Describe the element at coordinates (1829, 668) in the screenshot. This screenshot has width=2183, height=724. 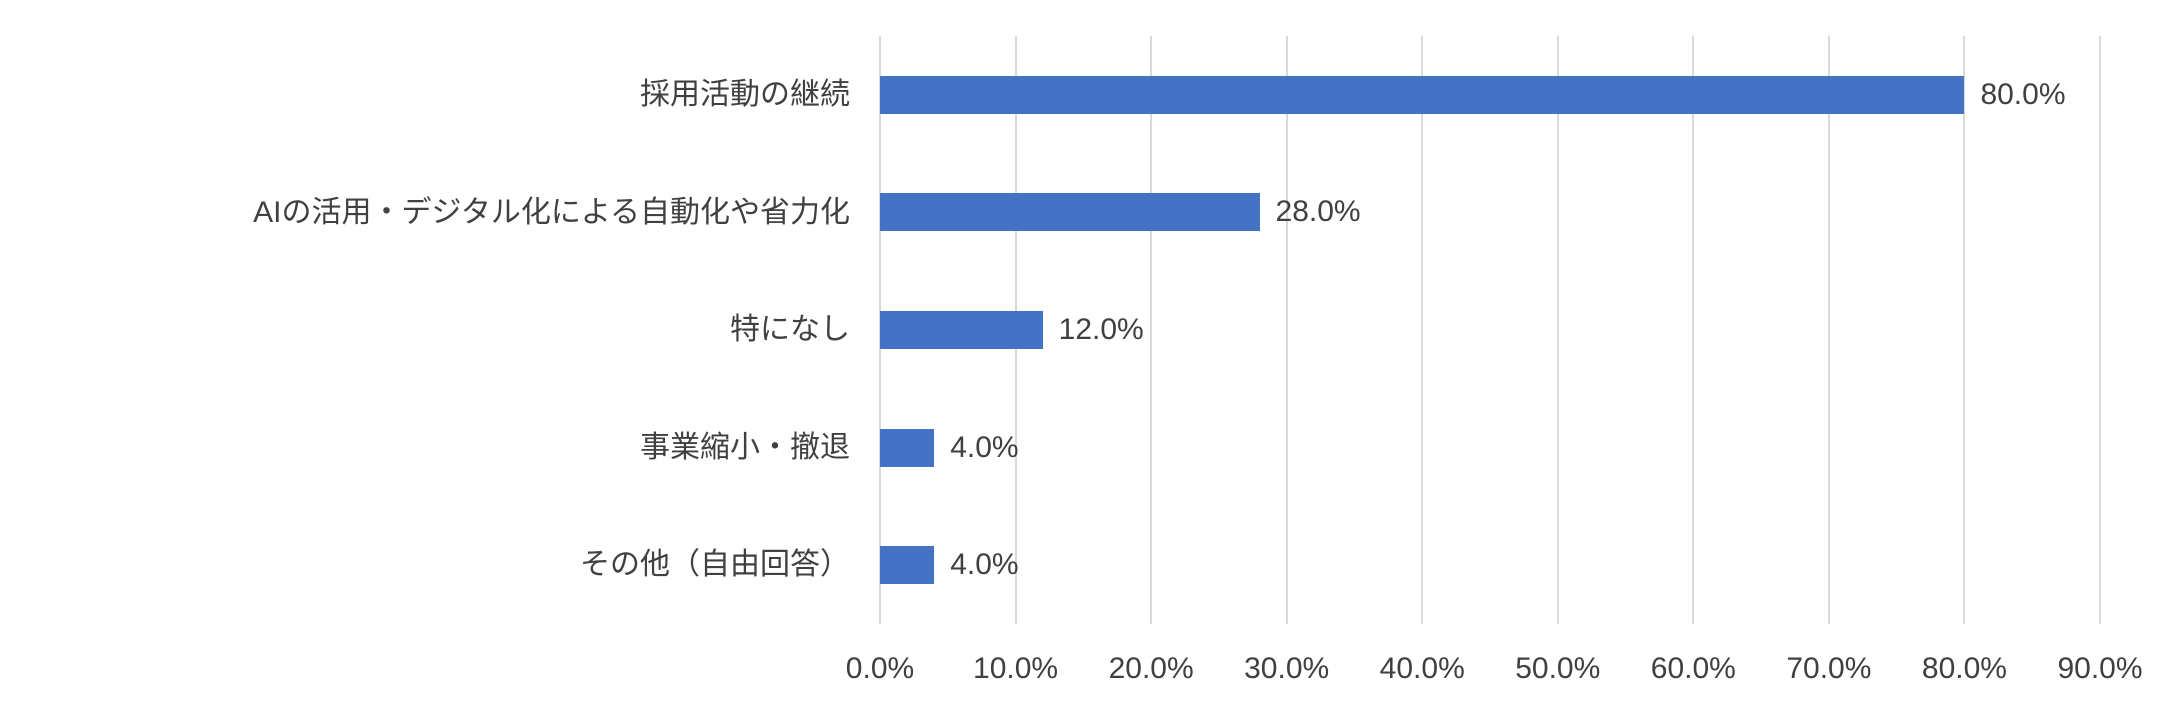
I see `x-axis-tick-label: 70.0%` at that location.